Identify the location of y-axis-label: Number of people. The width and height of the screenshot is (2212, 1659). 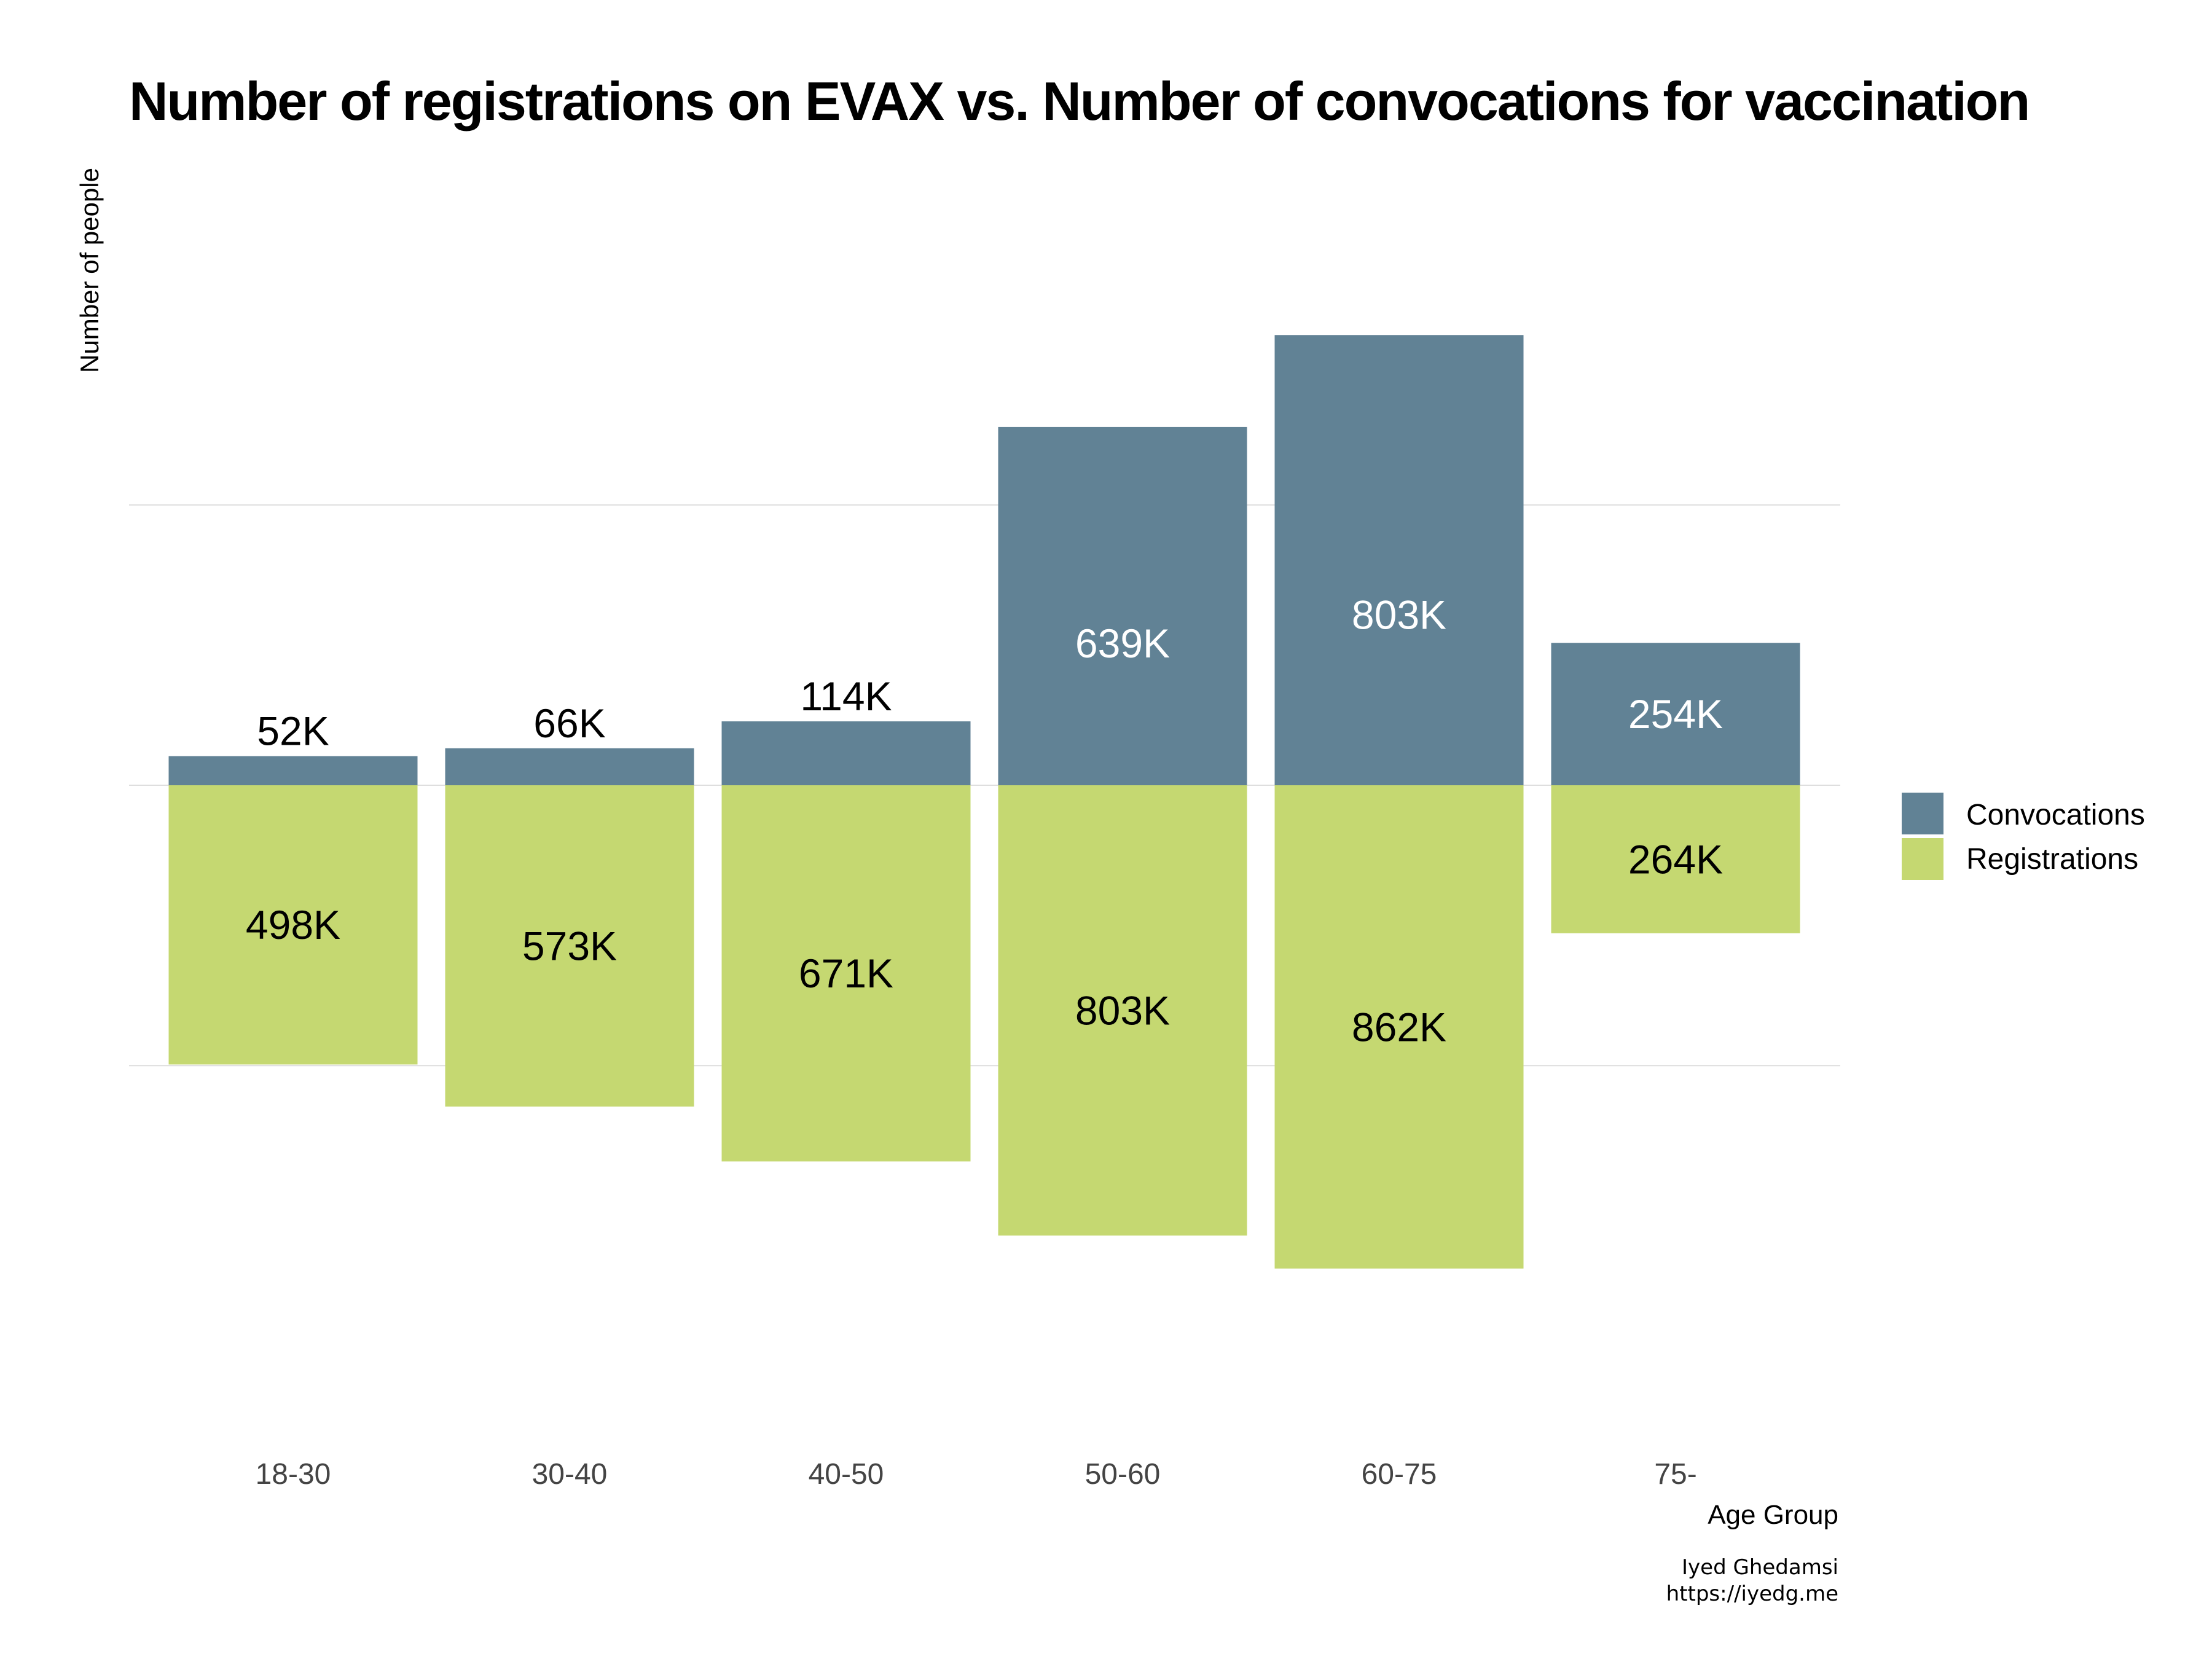
(89, 270).